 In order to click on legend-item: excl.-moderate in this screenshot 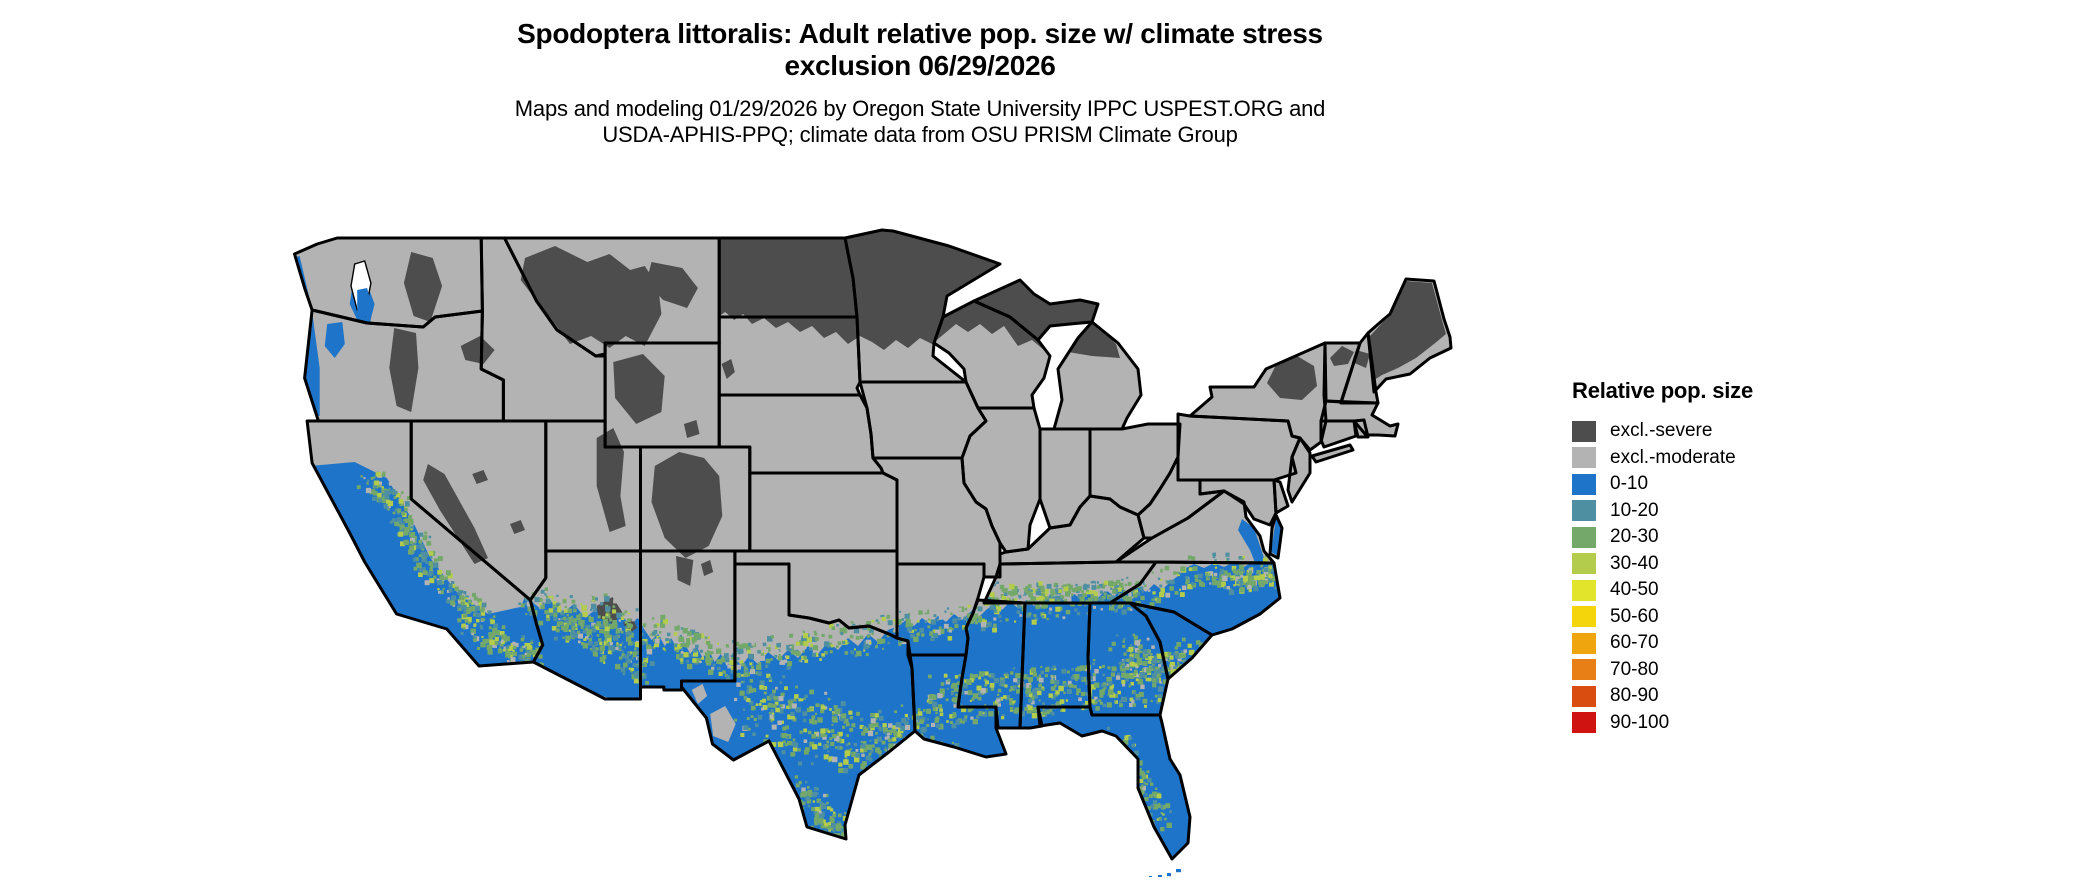, I will do `click(1692, 458)`.